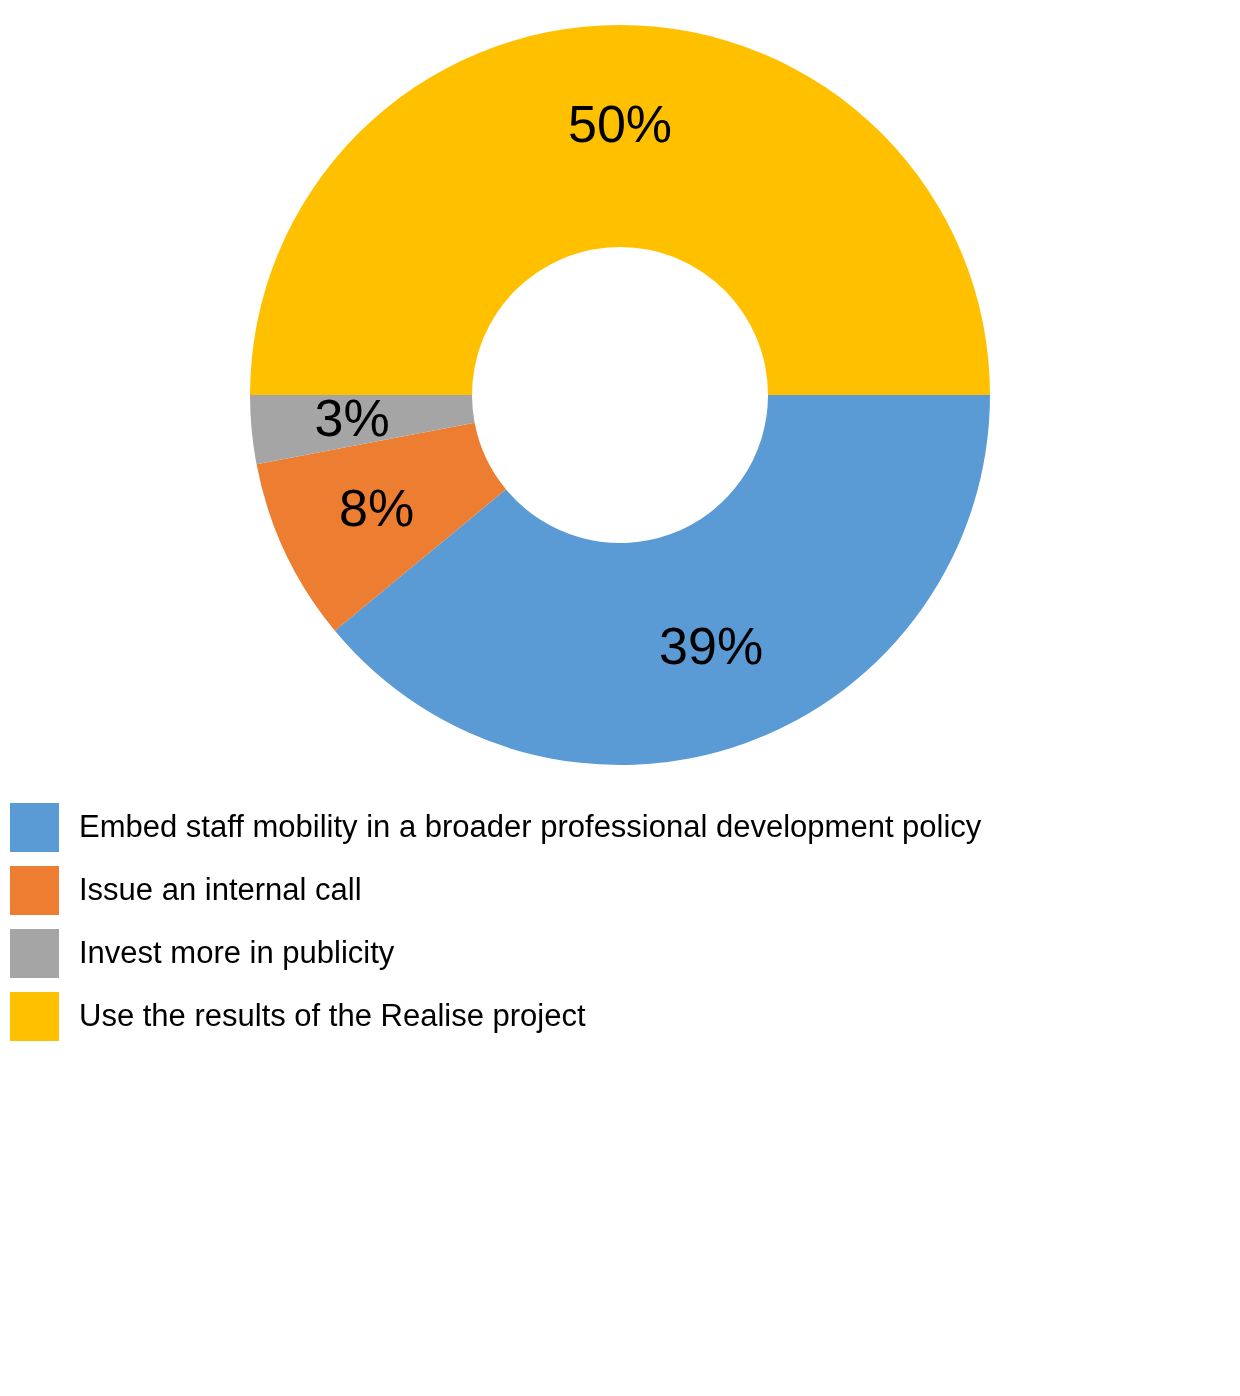 Image resolution: width=1240 pixels, height=1396 pixels. What do you see at coordinates (332, 1015) in the screenshot?
I see `legend-label: Use the results of the Realise project` at bounding box center [332, 1015].